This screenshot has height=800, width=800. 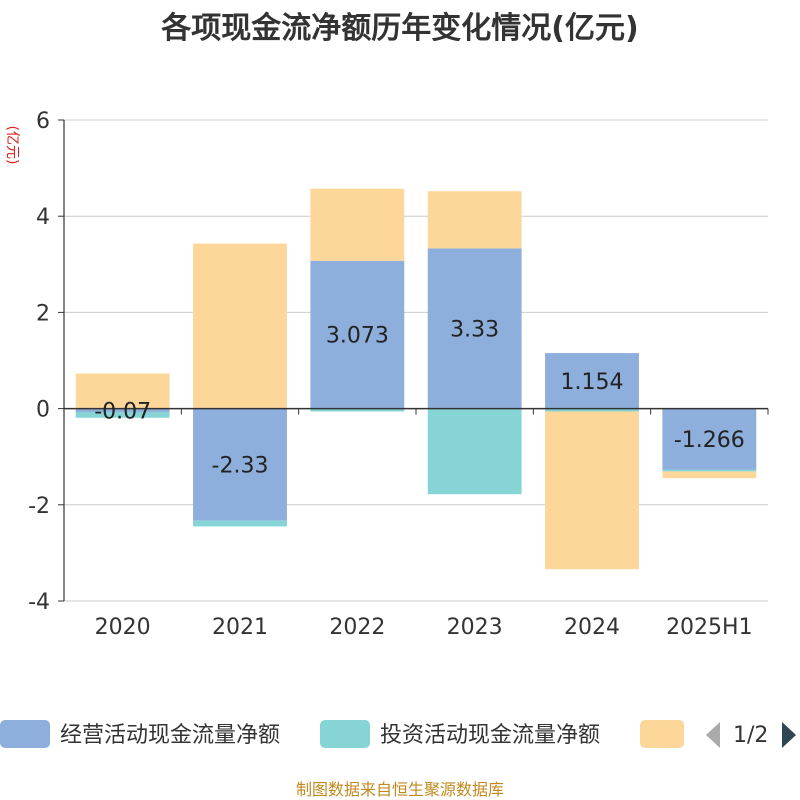 What do you see at coordinates (240, 326) in the screenshot?
I see `bar-third-2021` at bounding box center [240, 326].